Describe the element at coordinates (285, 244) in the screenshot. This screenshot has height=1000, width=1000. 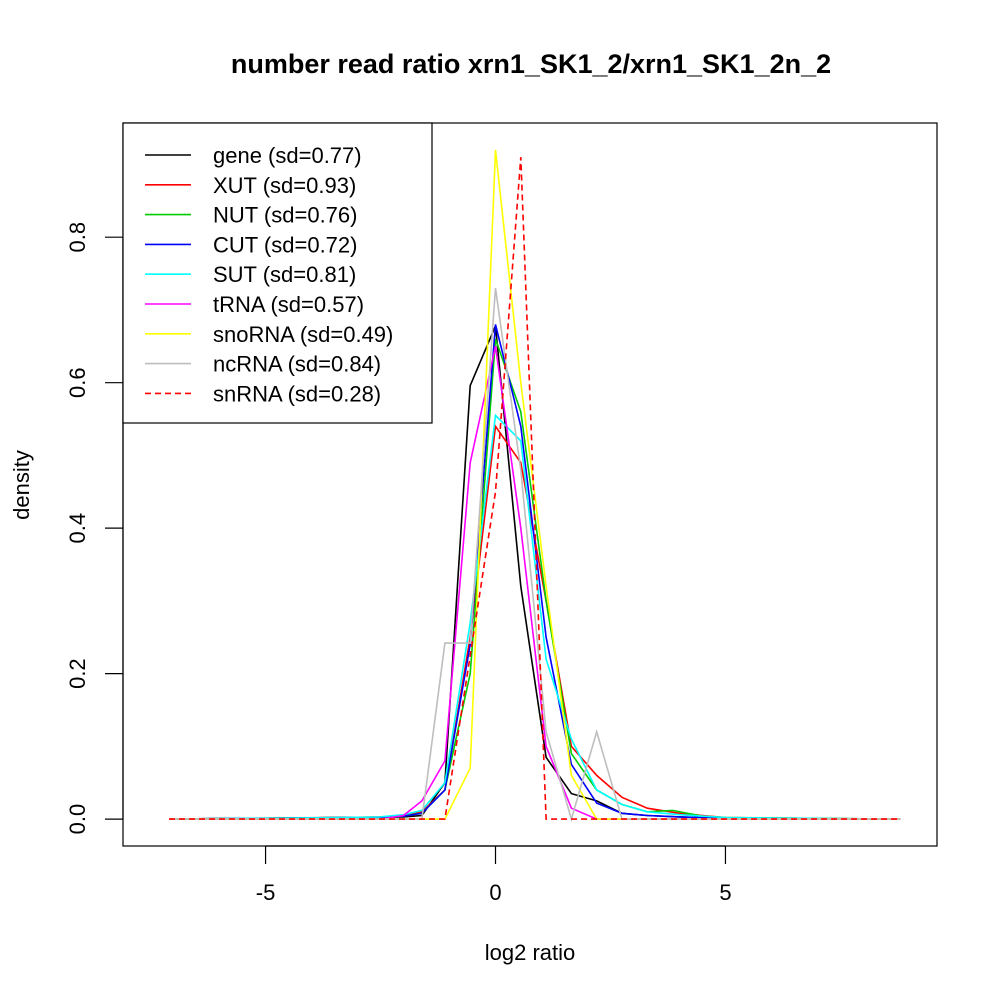
I see `legend-label: CUT (sd=0.72)` at that location.